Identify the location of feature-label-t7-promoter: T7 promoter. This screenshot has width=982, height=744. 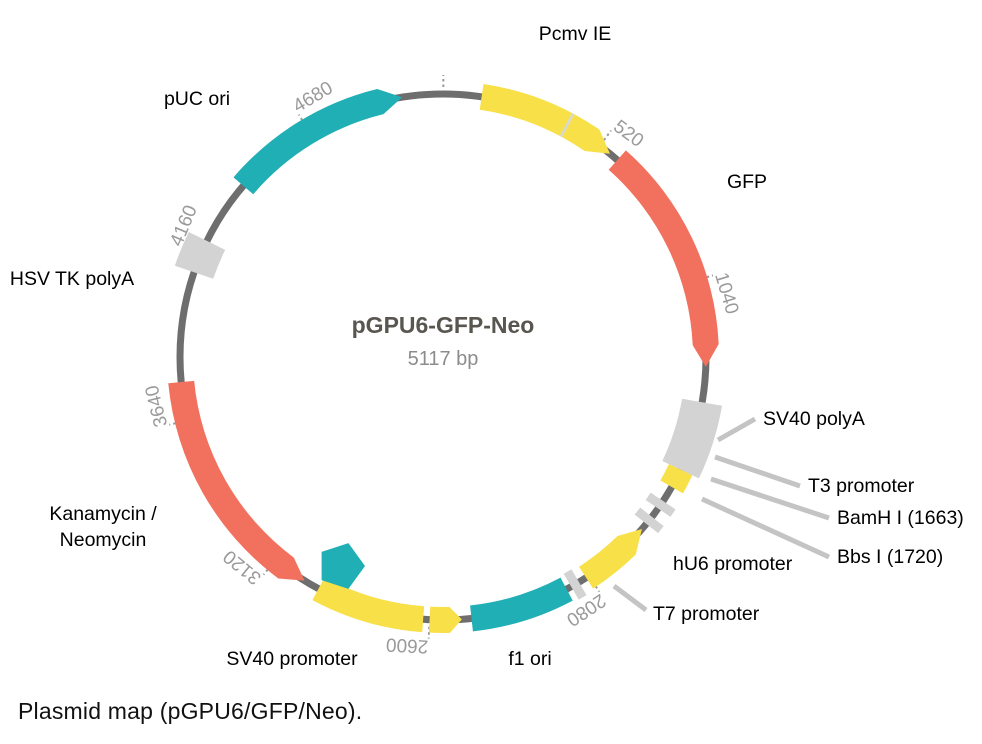
(706, 614).